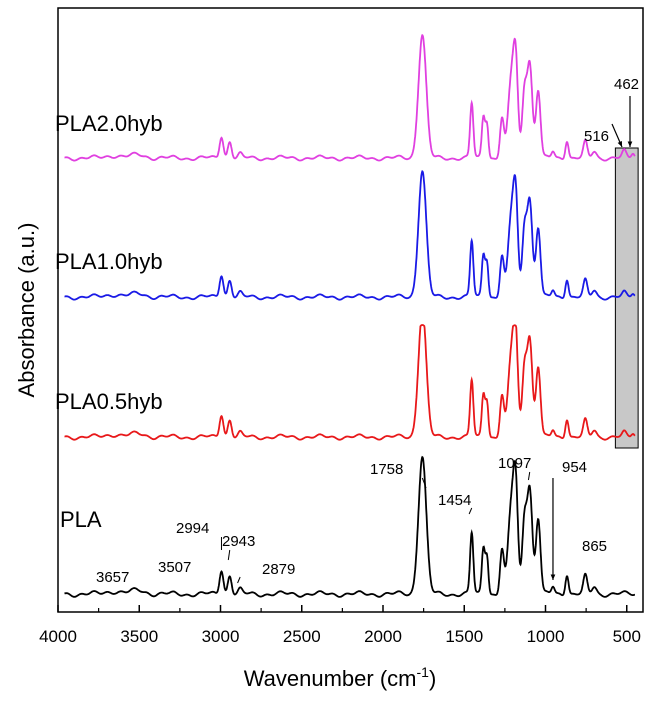 The width and height of the screenshot is (647, 703). Describe the element at coordinates (58, 636) in the screenshot. I see `x-tick-label-4000: 4000` at that location.